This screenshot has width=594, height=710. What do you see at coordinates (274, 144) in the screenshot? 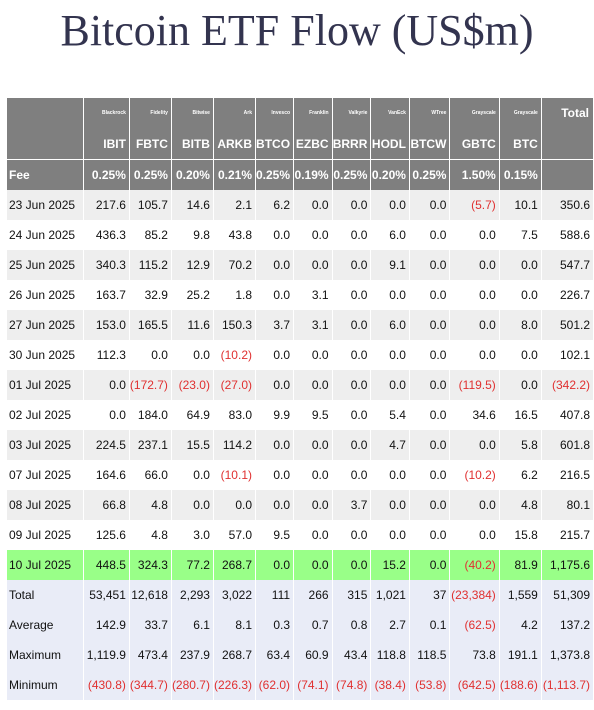
I see `ticker-cell: BTCO` at bounding box center [274, 144].